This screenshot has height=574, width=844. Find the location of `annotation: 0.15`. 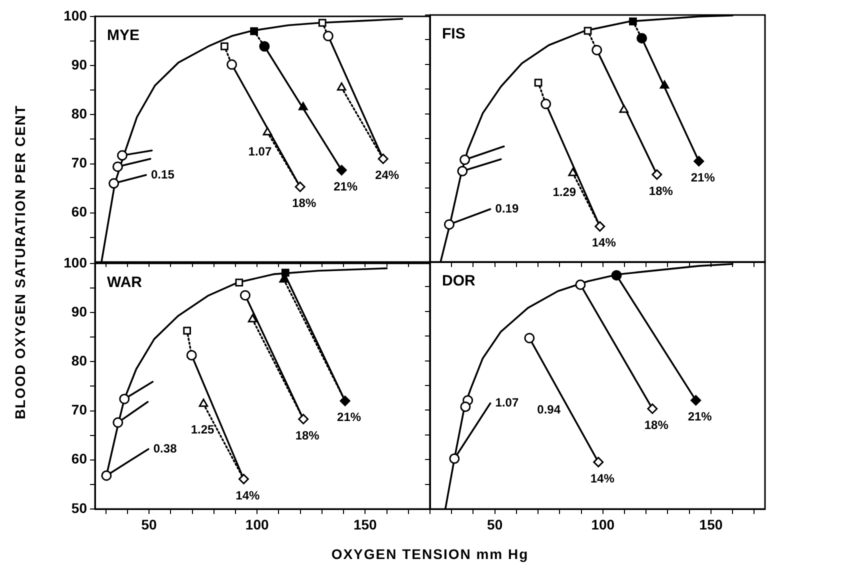

annotation: 0.15 is located at coordinates (163, 174).